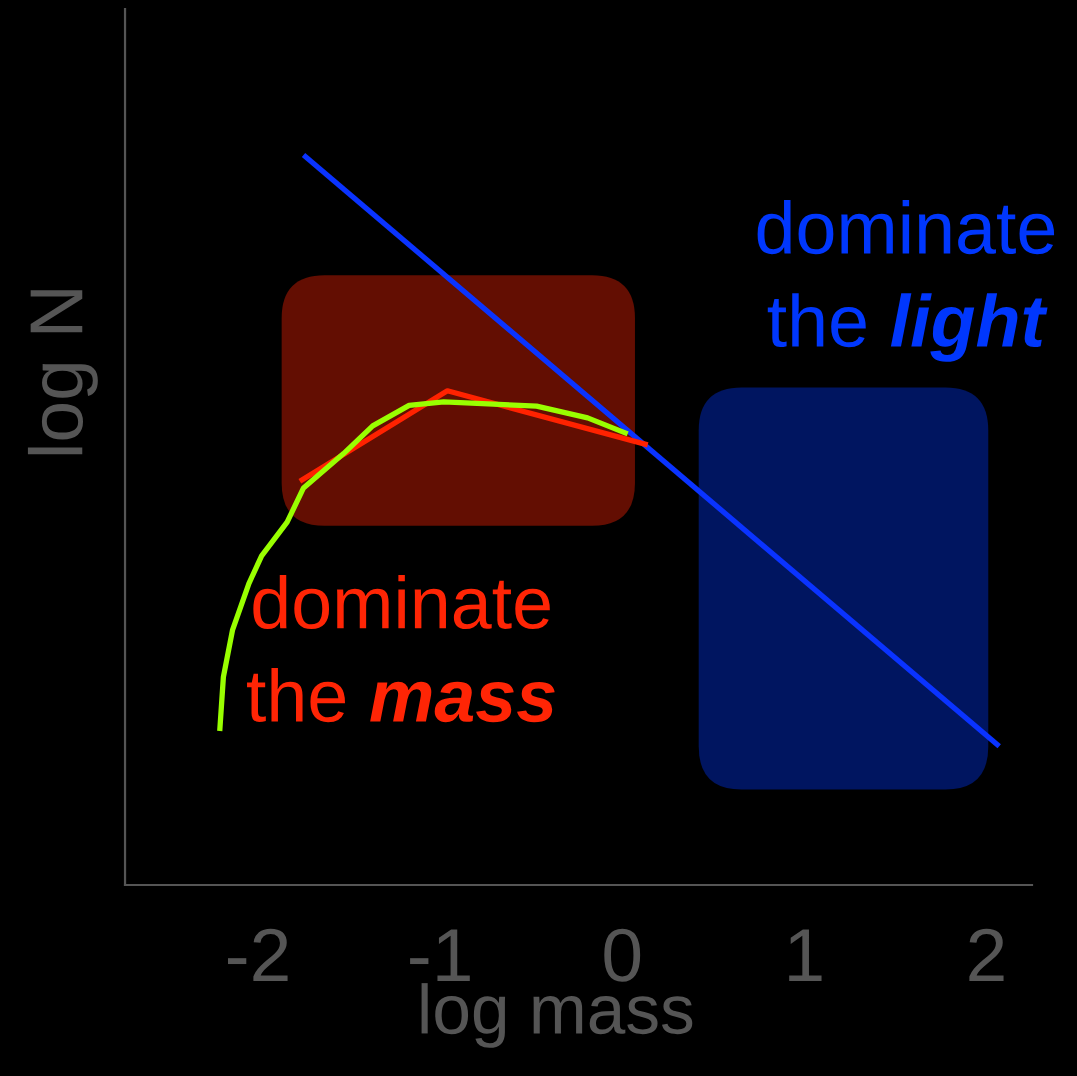  I want to click on x-tick-label: 1, so click(805, 955).